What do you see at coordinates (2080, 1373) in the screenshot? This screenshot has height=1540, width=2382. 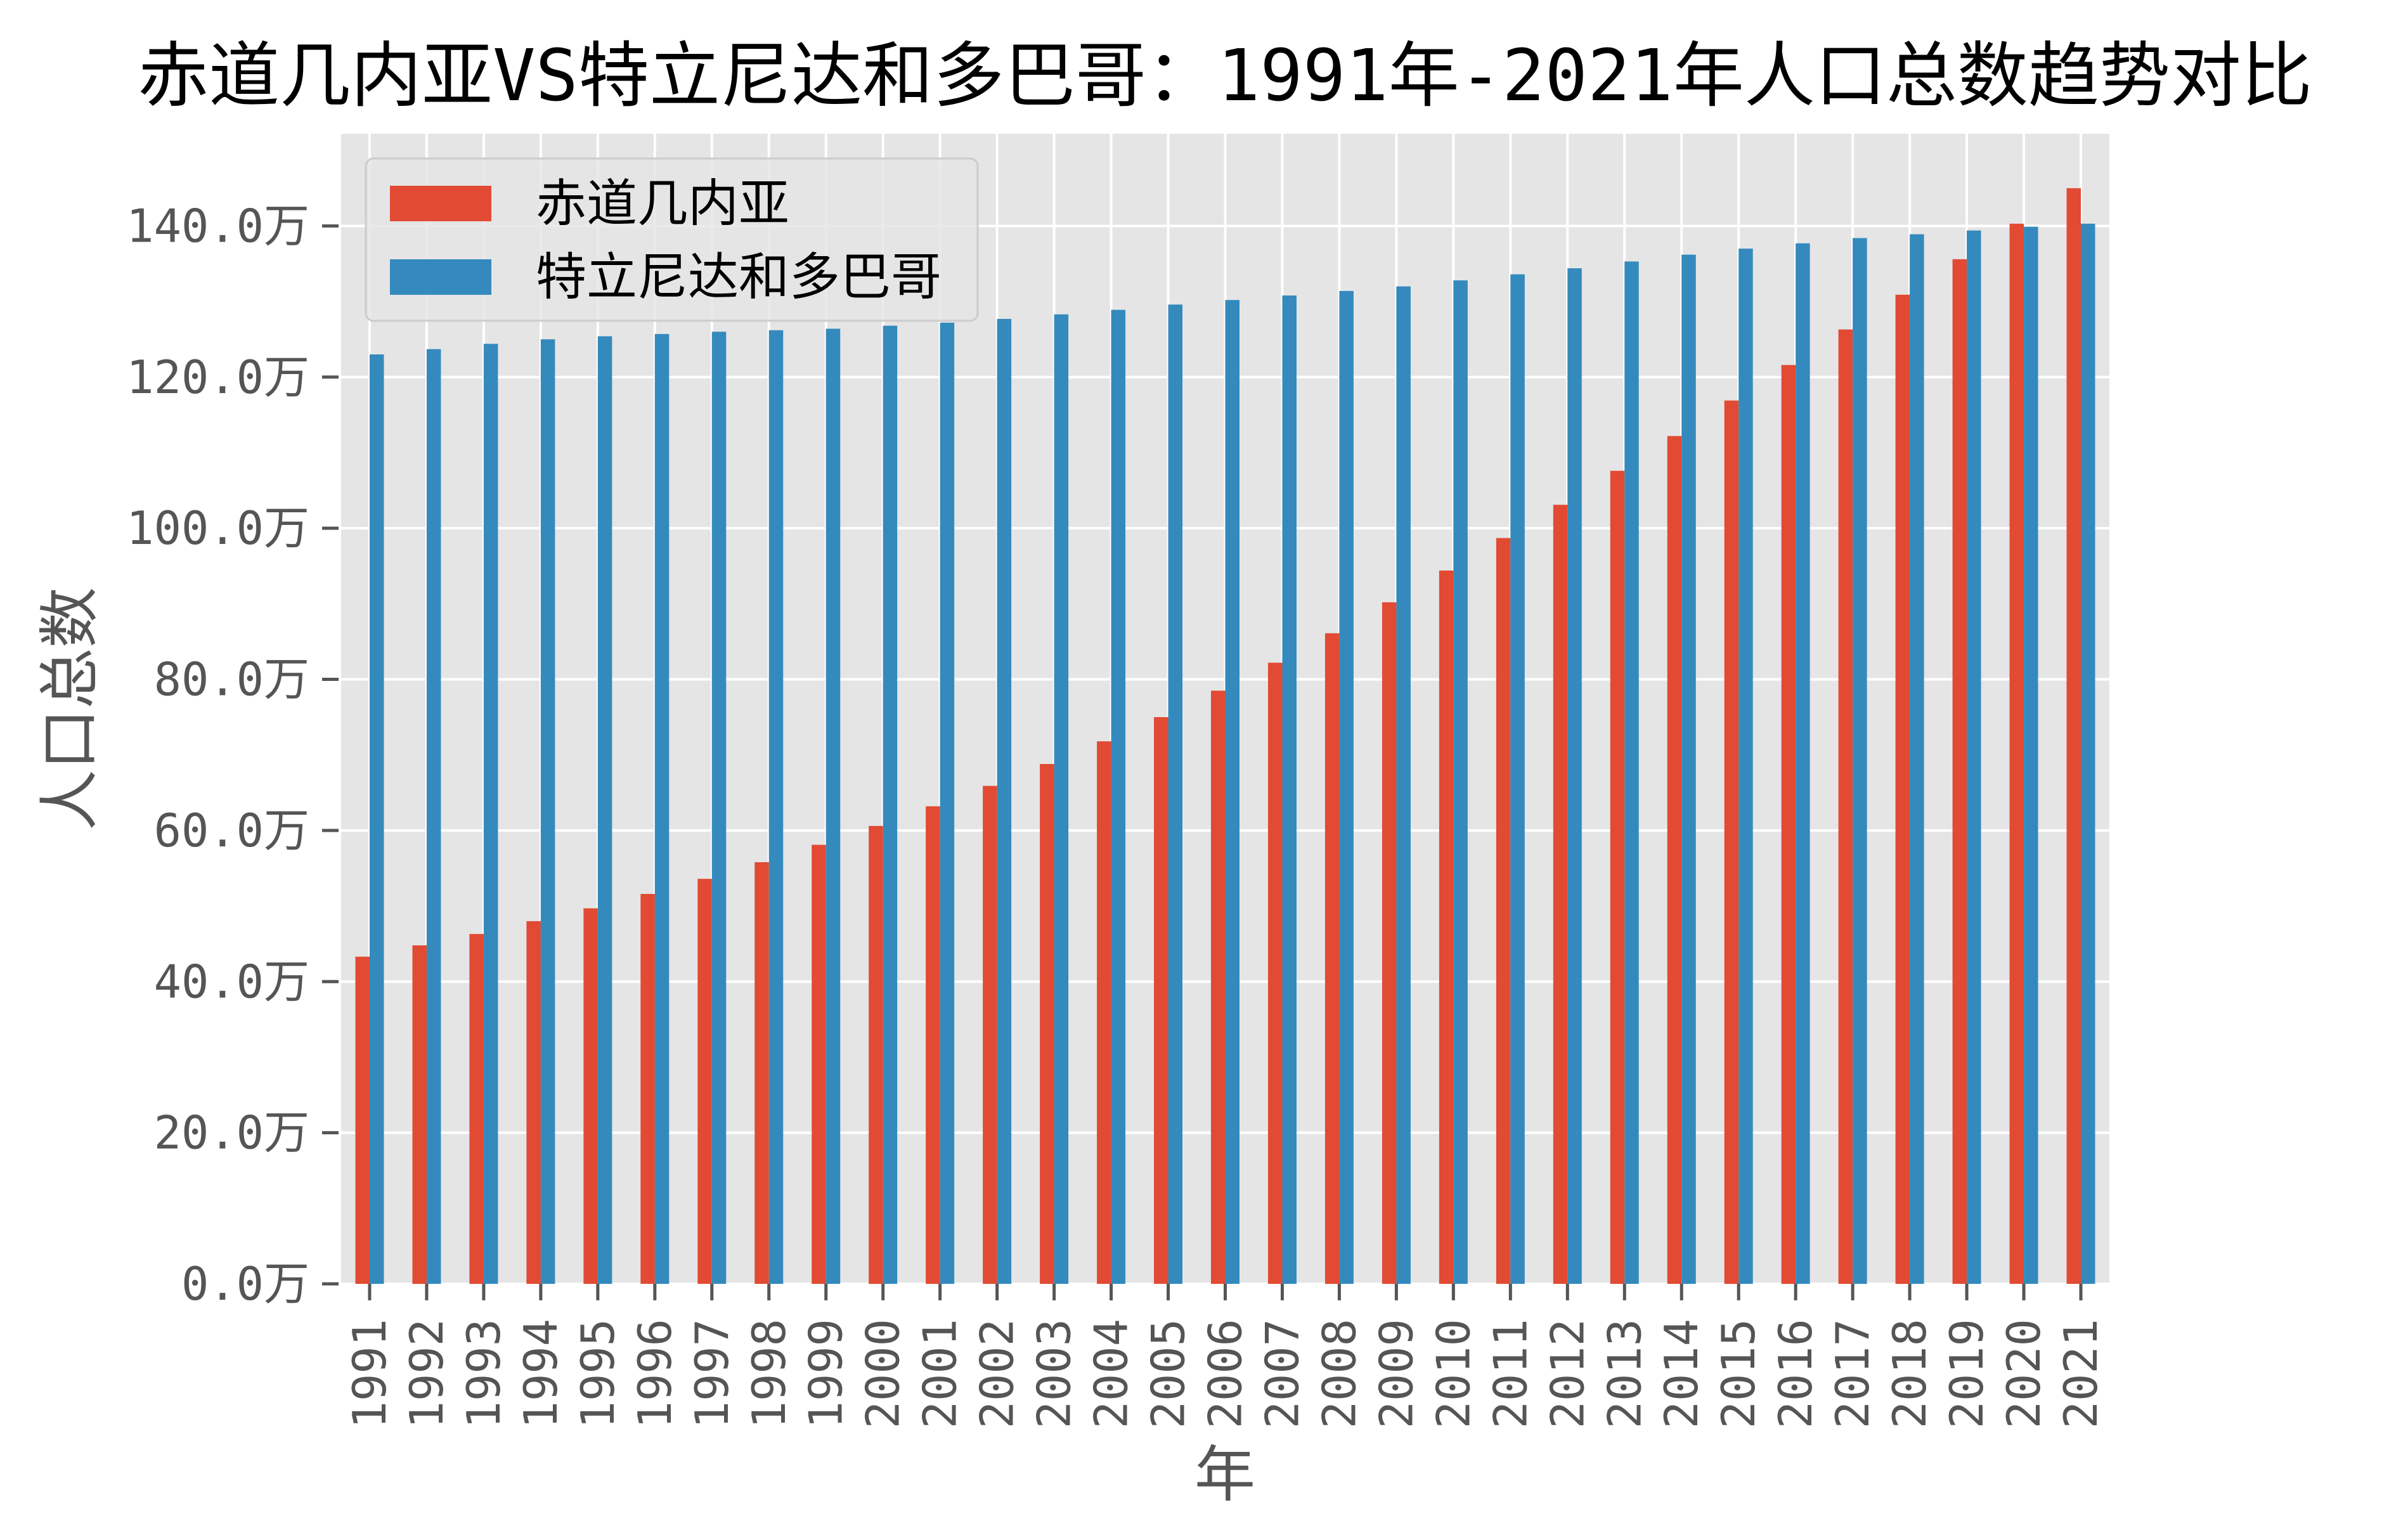 I see `x-tick-label: 2021` at bounding box center [2080, 1373].